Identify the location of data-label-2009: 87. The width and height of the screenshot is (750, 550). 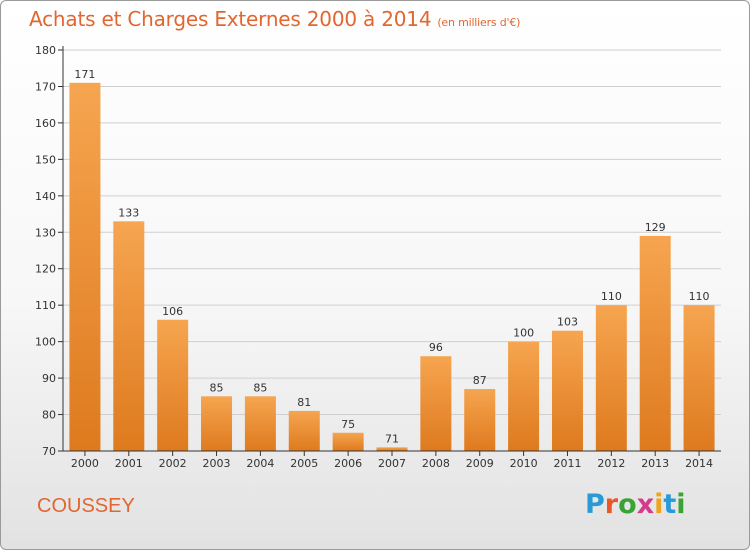
(480, 380).